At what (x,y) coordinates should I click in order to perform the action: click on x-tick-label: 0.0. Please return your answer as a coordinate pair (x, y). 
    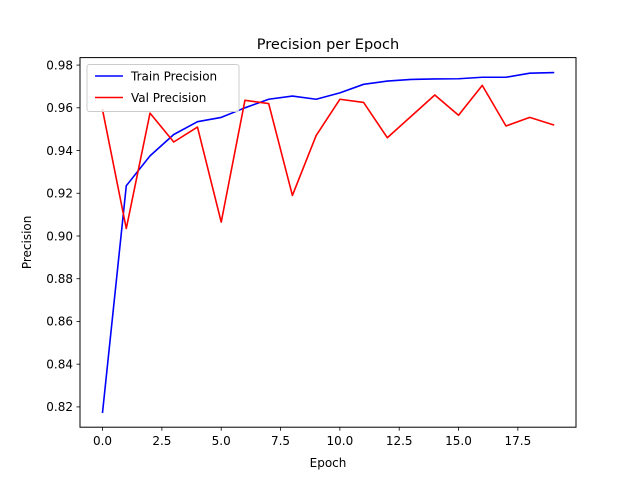
    Looking at the image, I should click on (102, 441).